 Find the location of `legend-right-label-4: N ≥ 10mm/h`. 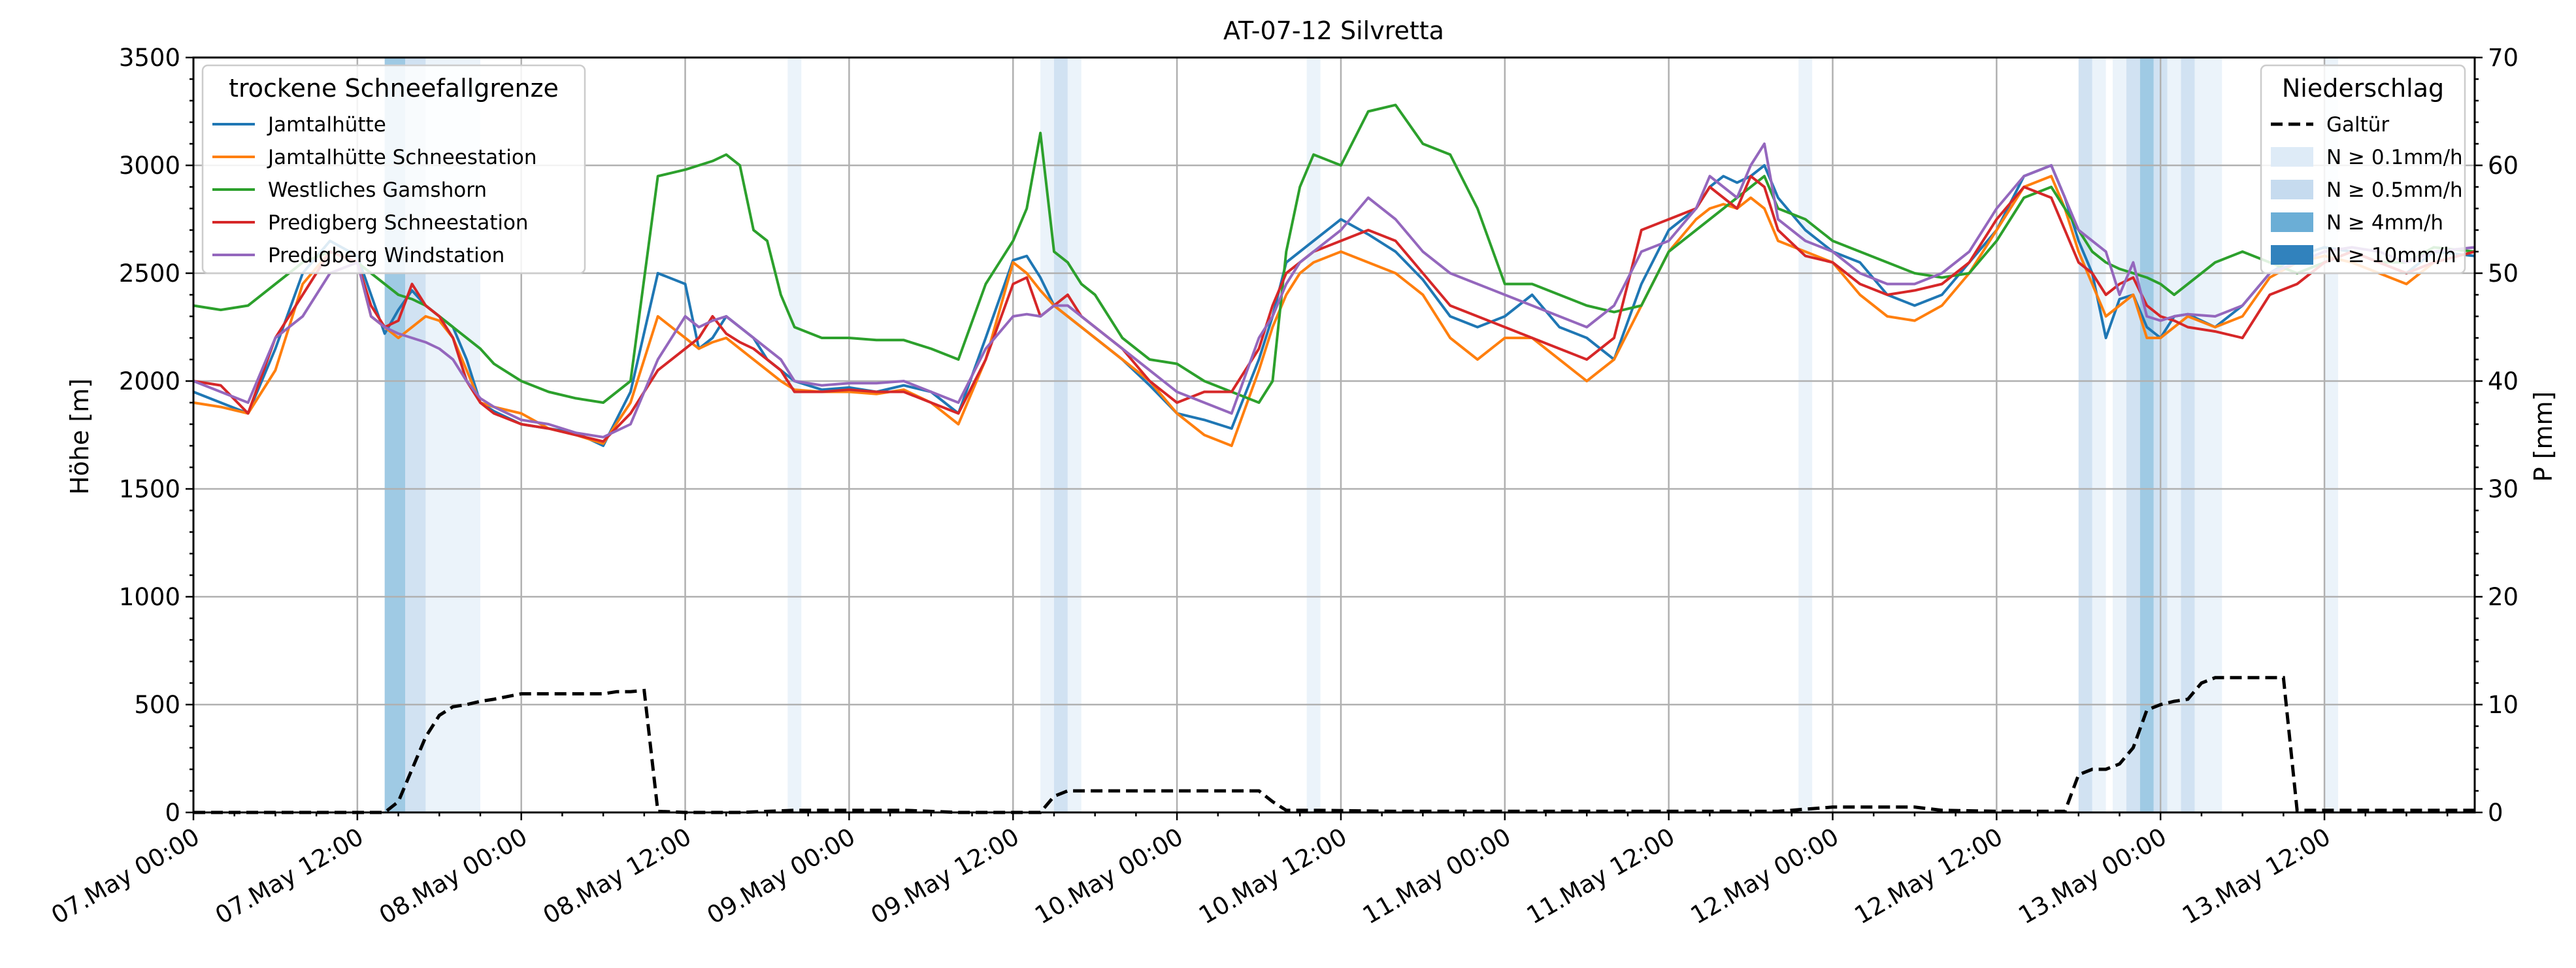

legend-right-label-4: N ≥ 10mm/h is located at coordinates (2391, 255).